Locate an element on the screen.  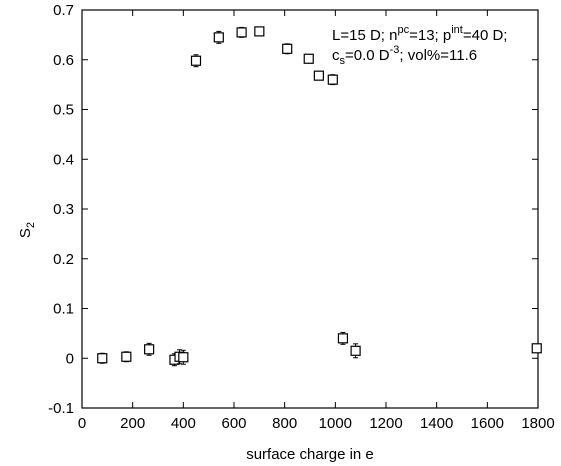
x-tick-label: 1000 is located at coordinates (335, 423).